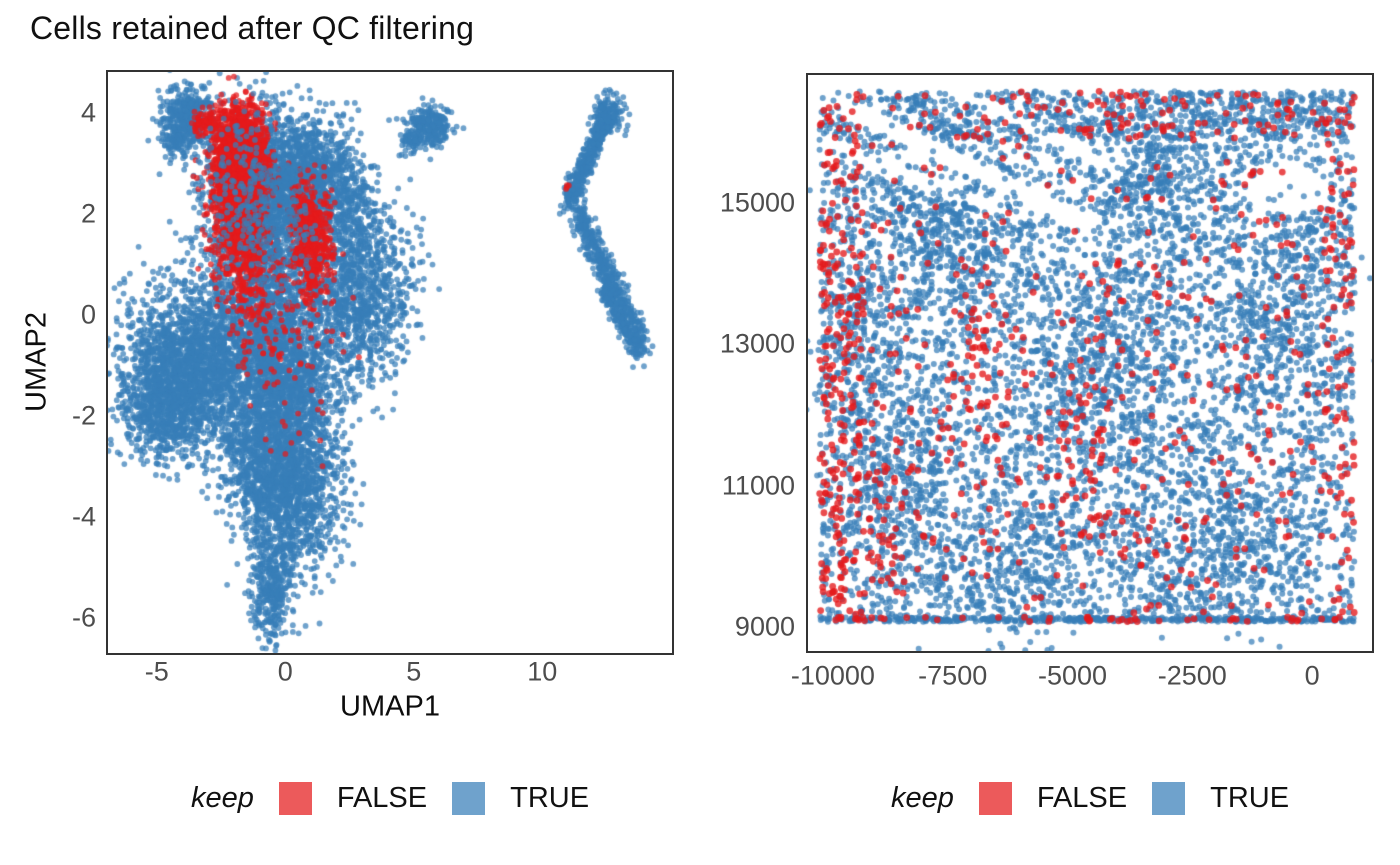 The image size is (1400, 865). Describe the element at coordinates (757, 202) in the screenshot. I see `y-tick-label: 15000` at that location.